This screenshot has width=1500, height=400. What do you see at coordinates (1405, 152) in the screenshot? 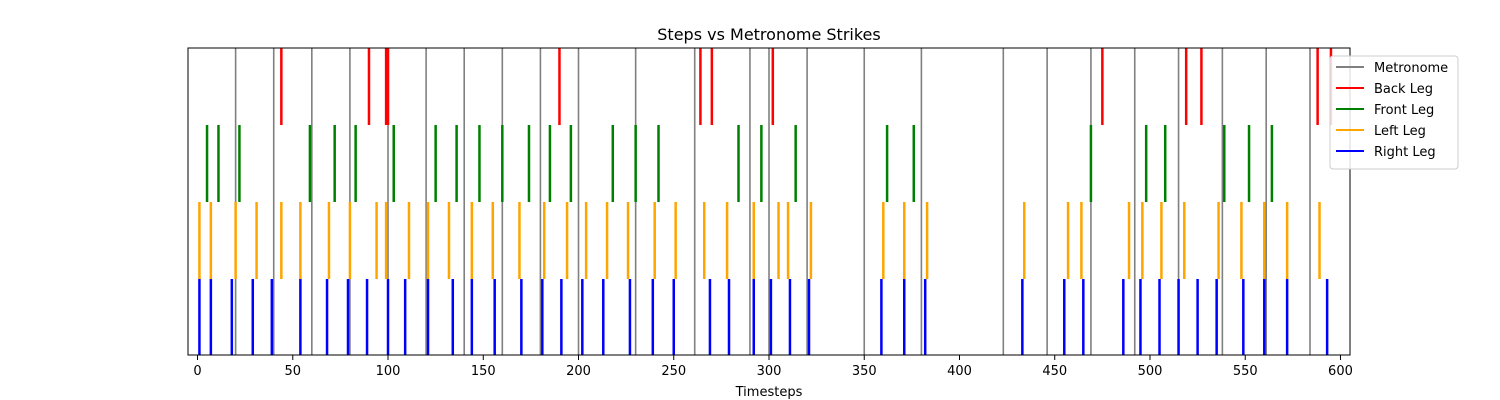
I see `legend-label-right-leg: Right Leg` at bounding box center [1405, 152].